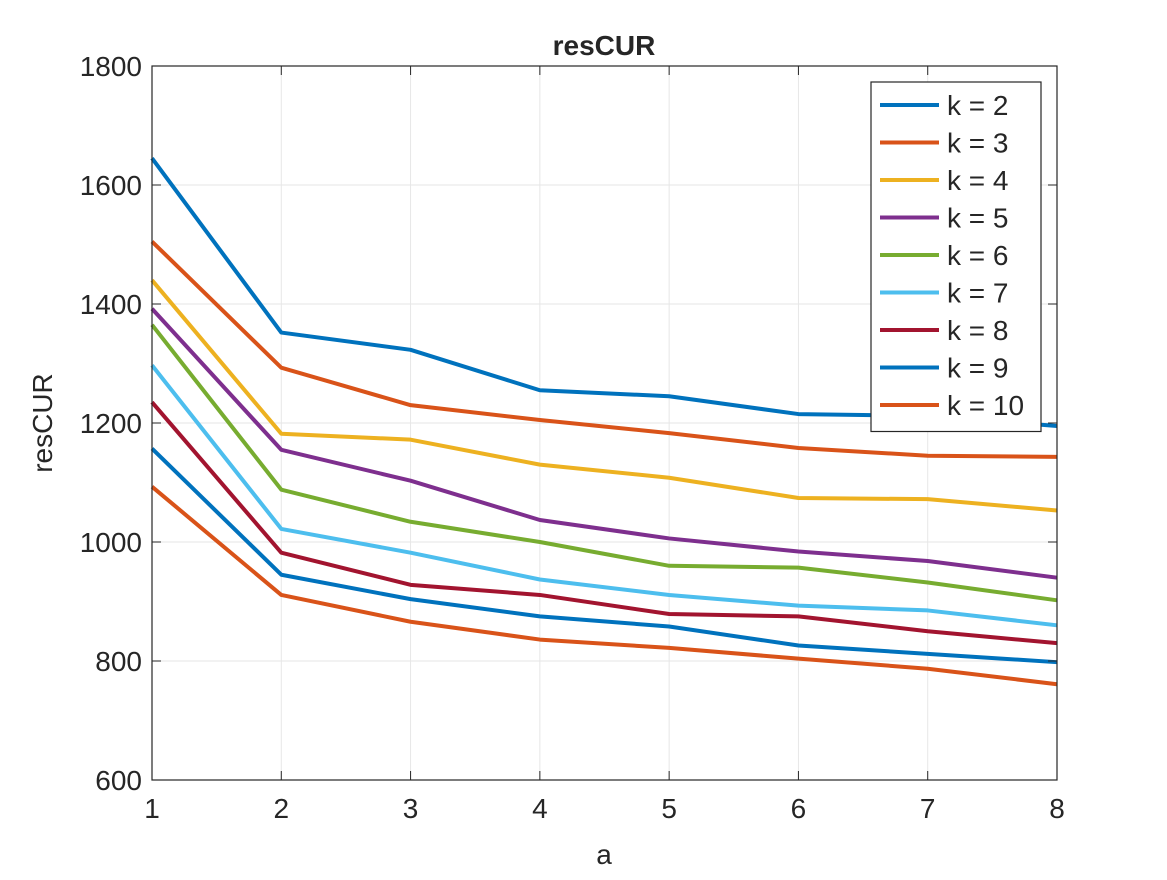 The image size is (1167, 880). I want to click on chart-title: resCUR, so click(604, 45).